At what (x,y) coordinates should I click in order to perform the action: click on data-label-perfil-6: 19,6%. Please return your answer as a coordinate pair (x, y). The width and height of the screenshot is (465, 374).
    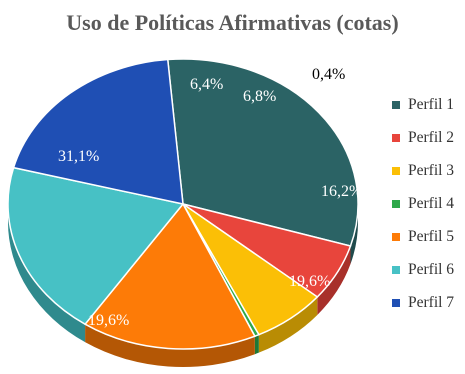
    Looking at the image, I should click on (309, 281).